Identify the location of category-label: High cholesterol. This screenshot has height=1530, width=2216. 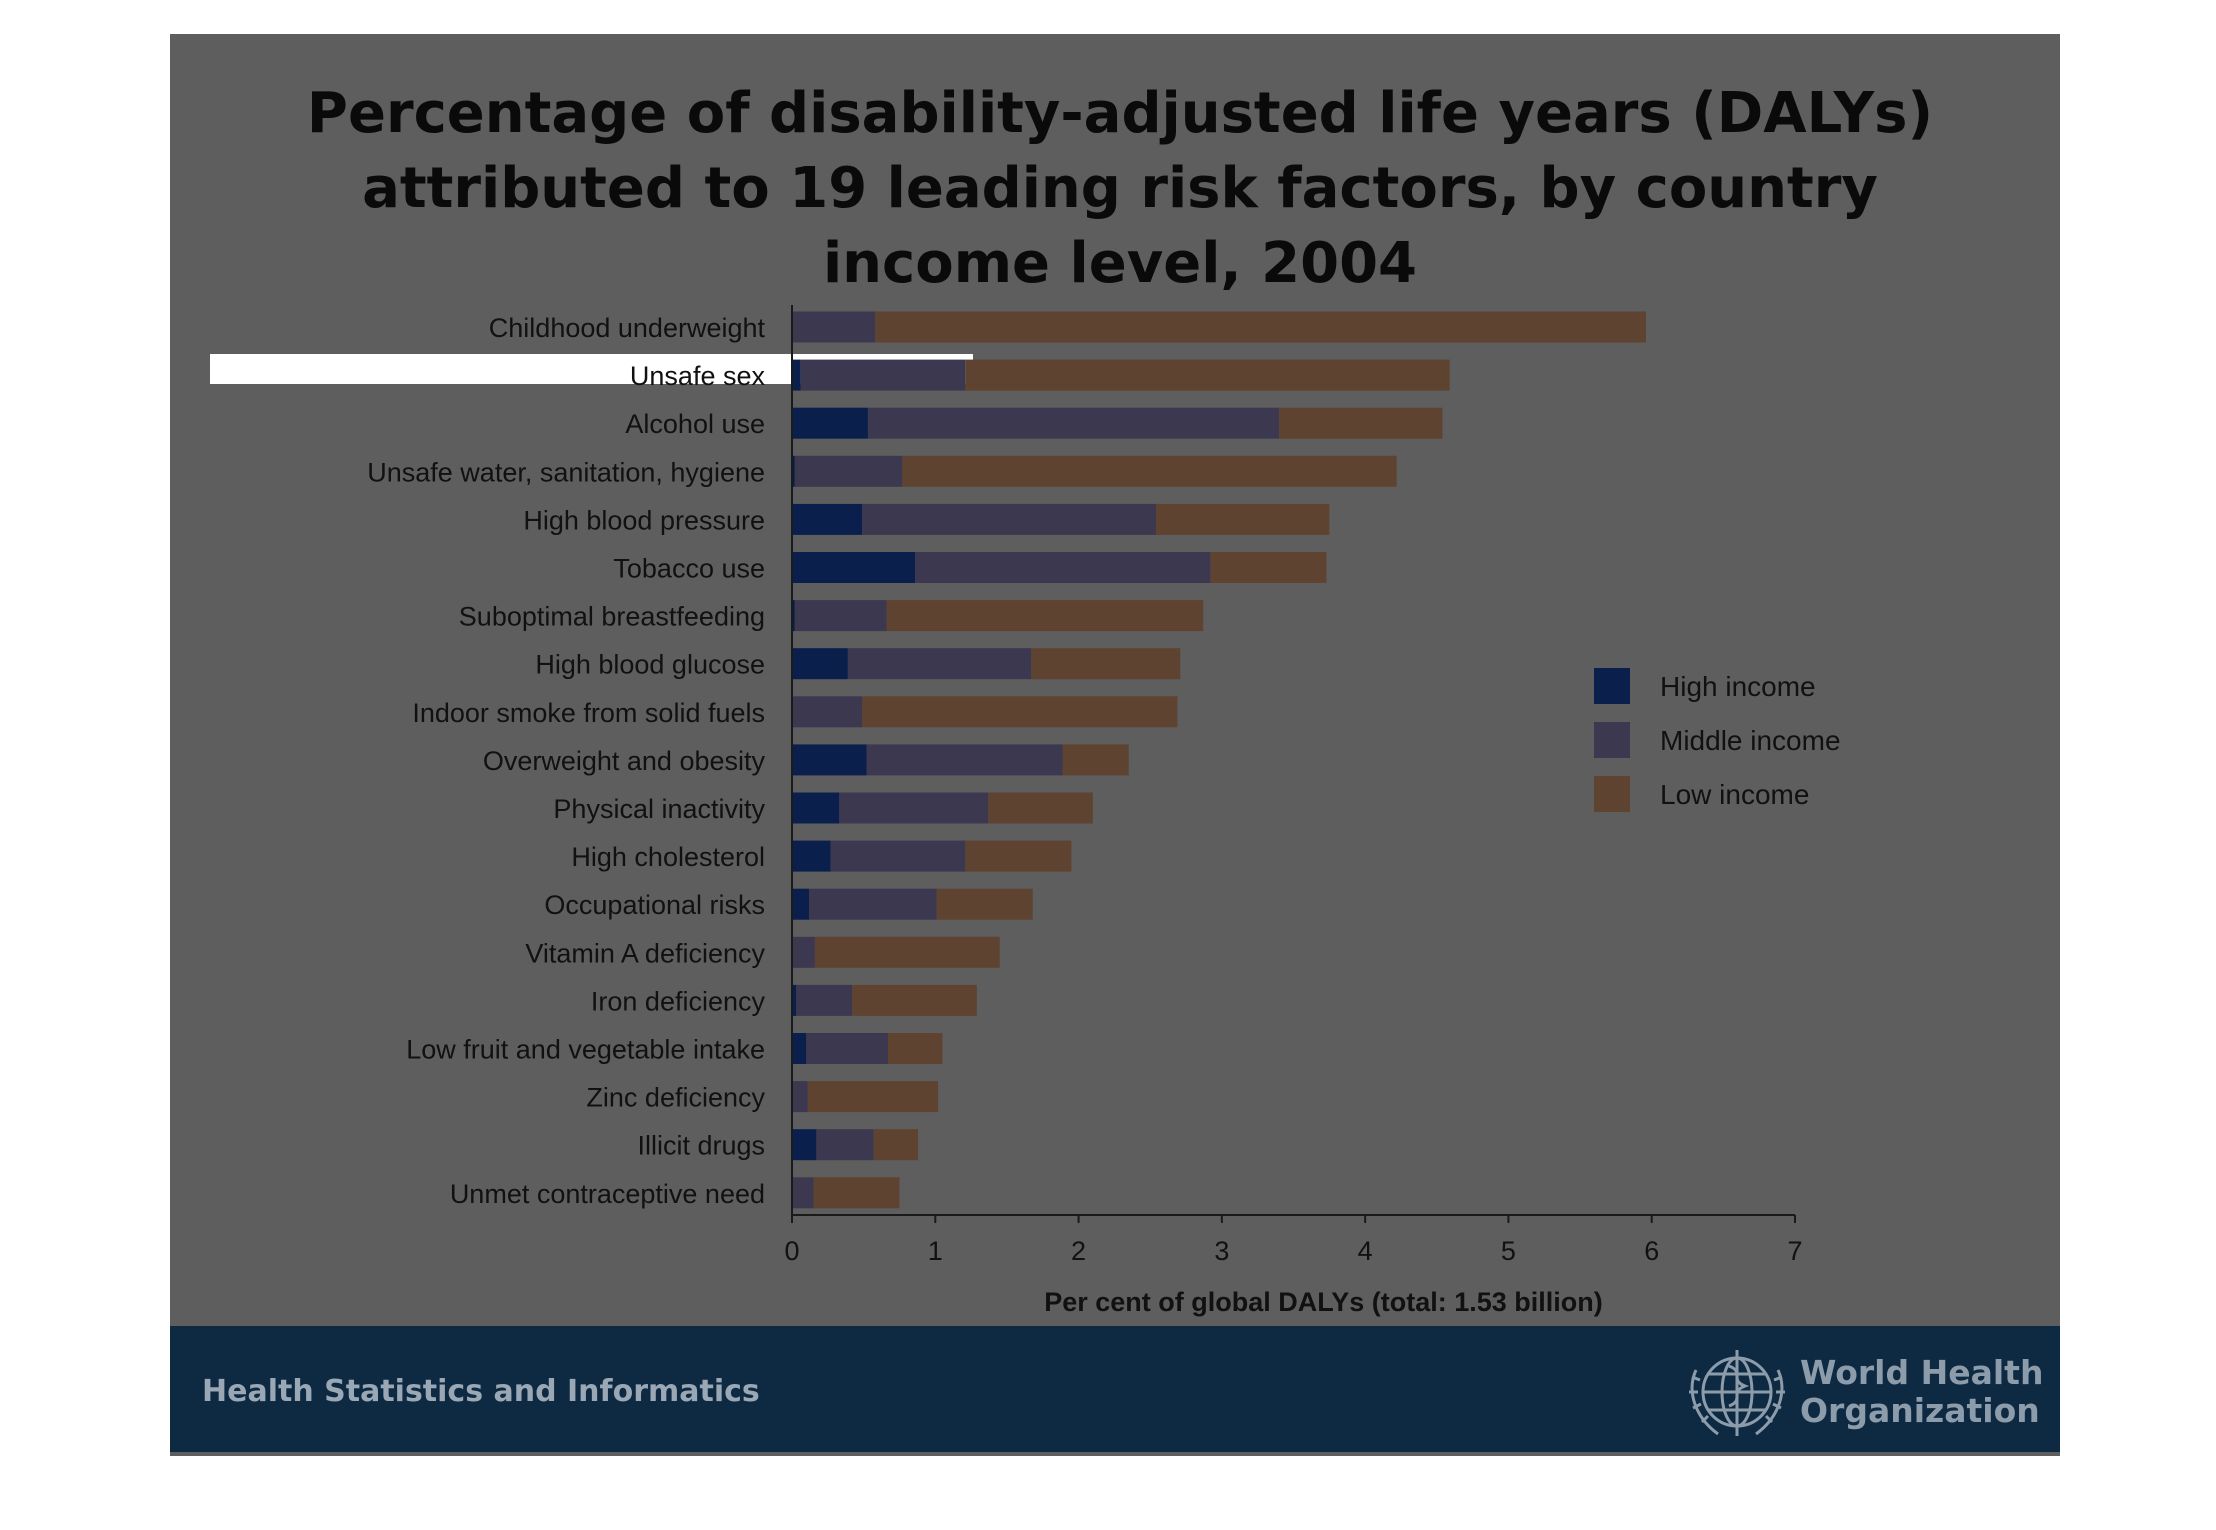
(668, 857).